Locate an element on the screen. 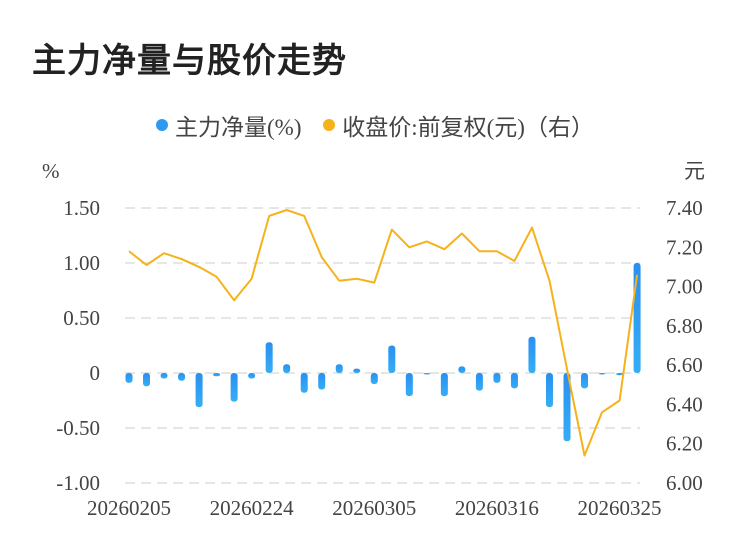 This screenshot has width=750, height=558. legend-label: 主力净量(%) is located at coordinates (238, 127).